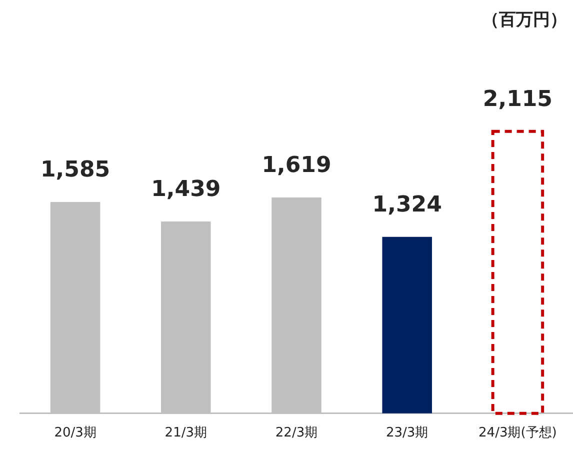 The image size is (573, 457). Describe the element at coordinates (185, 433) in the screenshot. I see `x-tick-label: 21/3期` at that location.